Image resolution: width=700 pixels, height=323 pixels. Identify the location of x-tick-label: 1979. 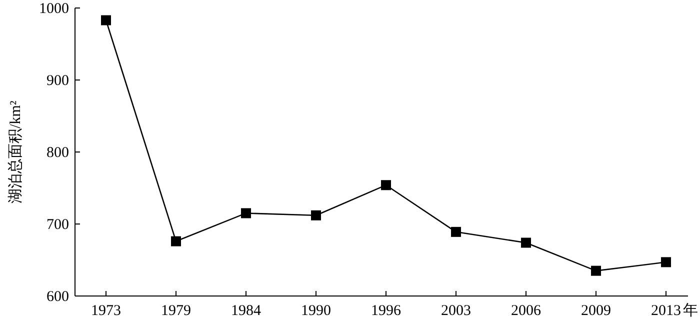
(176, 311).